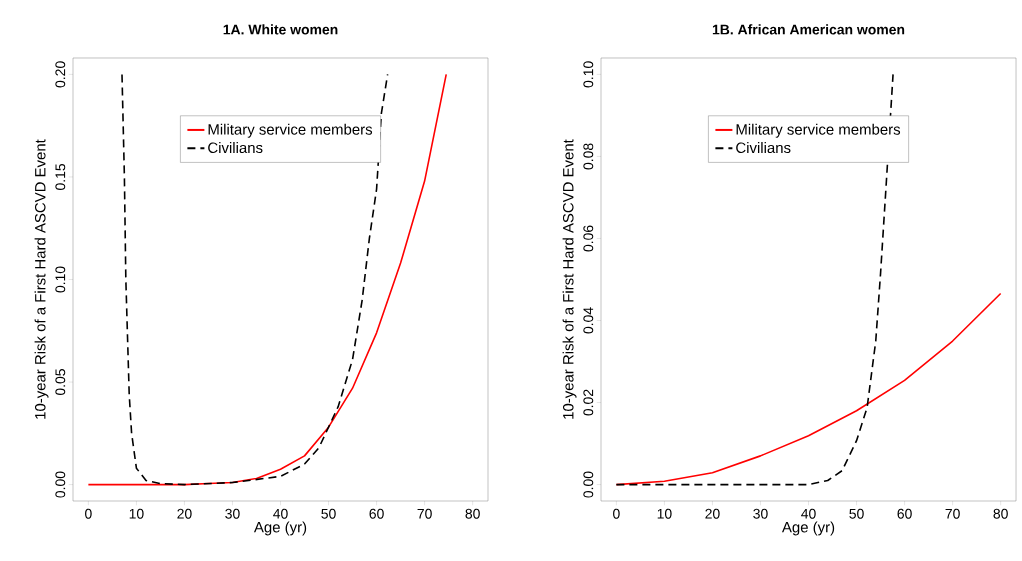  Describe the element at coordinates (588, 402) in the screenshot. I see `y-tick-label: 0.02` at that location.